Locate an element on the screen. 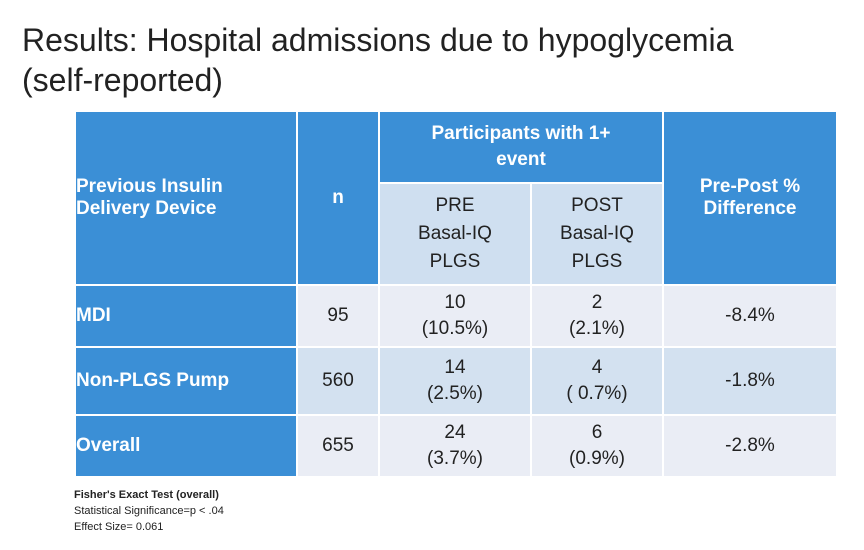 The image size is (864, 550). pre-cell: 24 (3.7%) is located at coordinates (455, 446).